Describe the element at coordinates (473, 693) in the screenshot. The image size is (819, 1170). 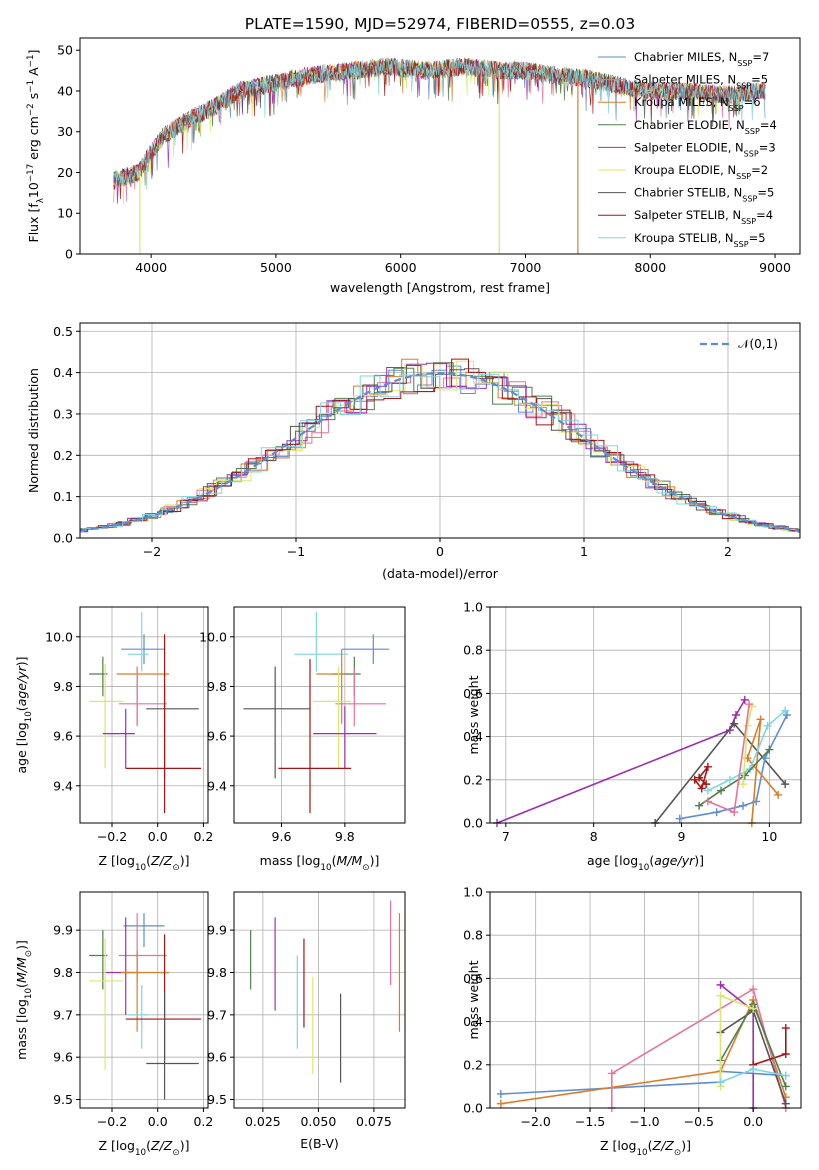
I see `y-tick-label: 0.6` at that location.